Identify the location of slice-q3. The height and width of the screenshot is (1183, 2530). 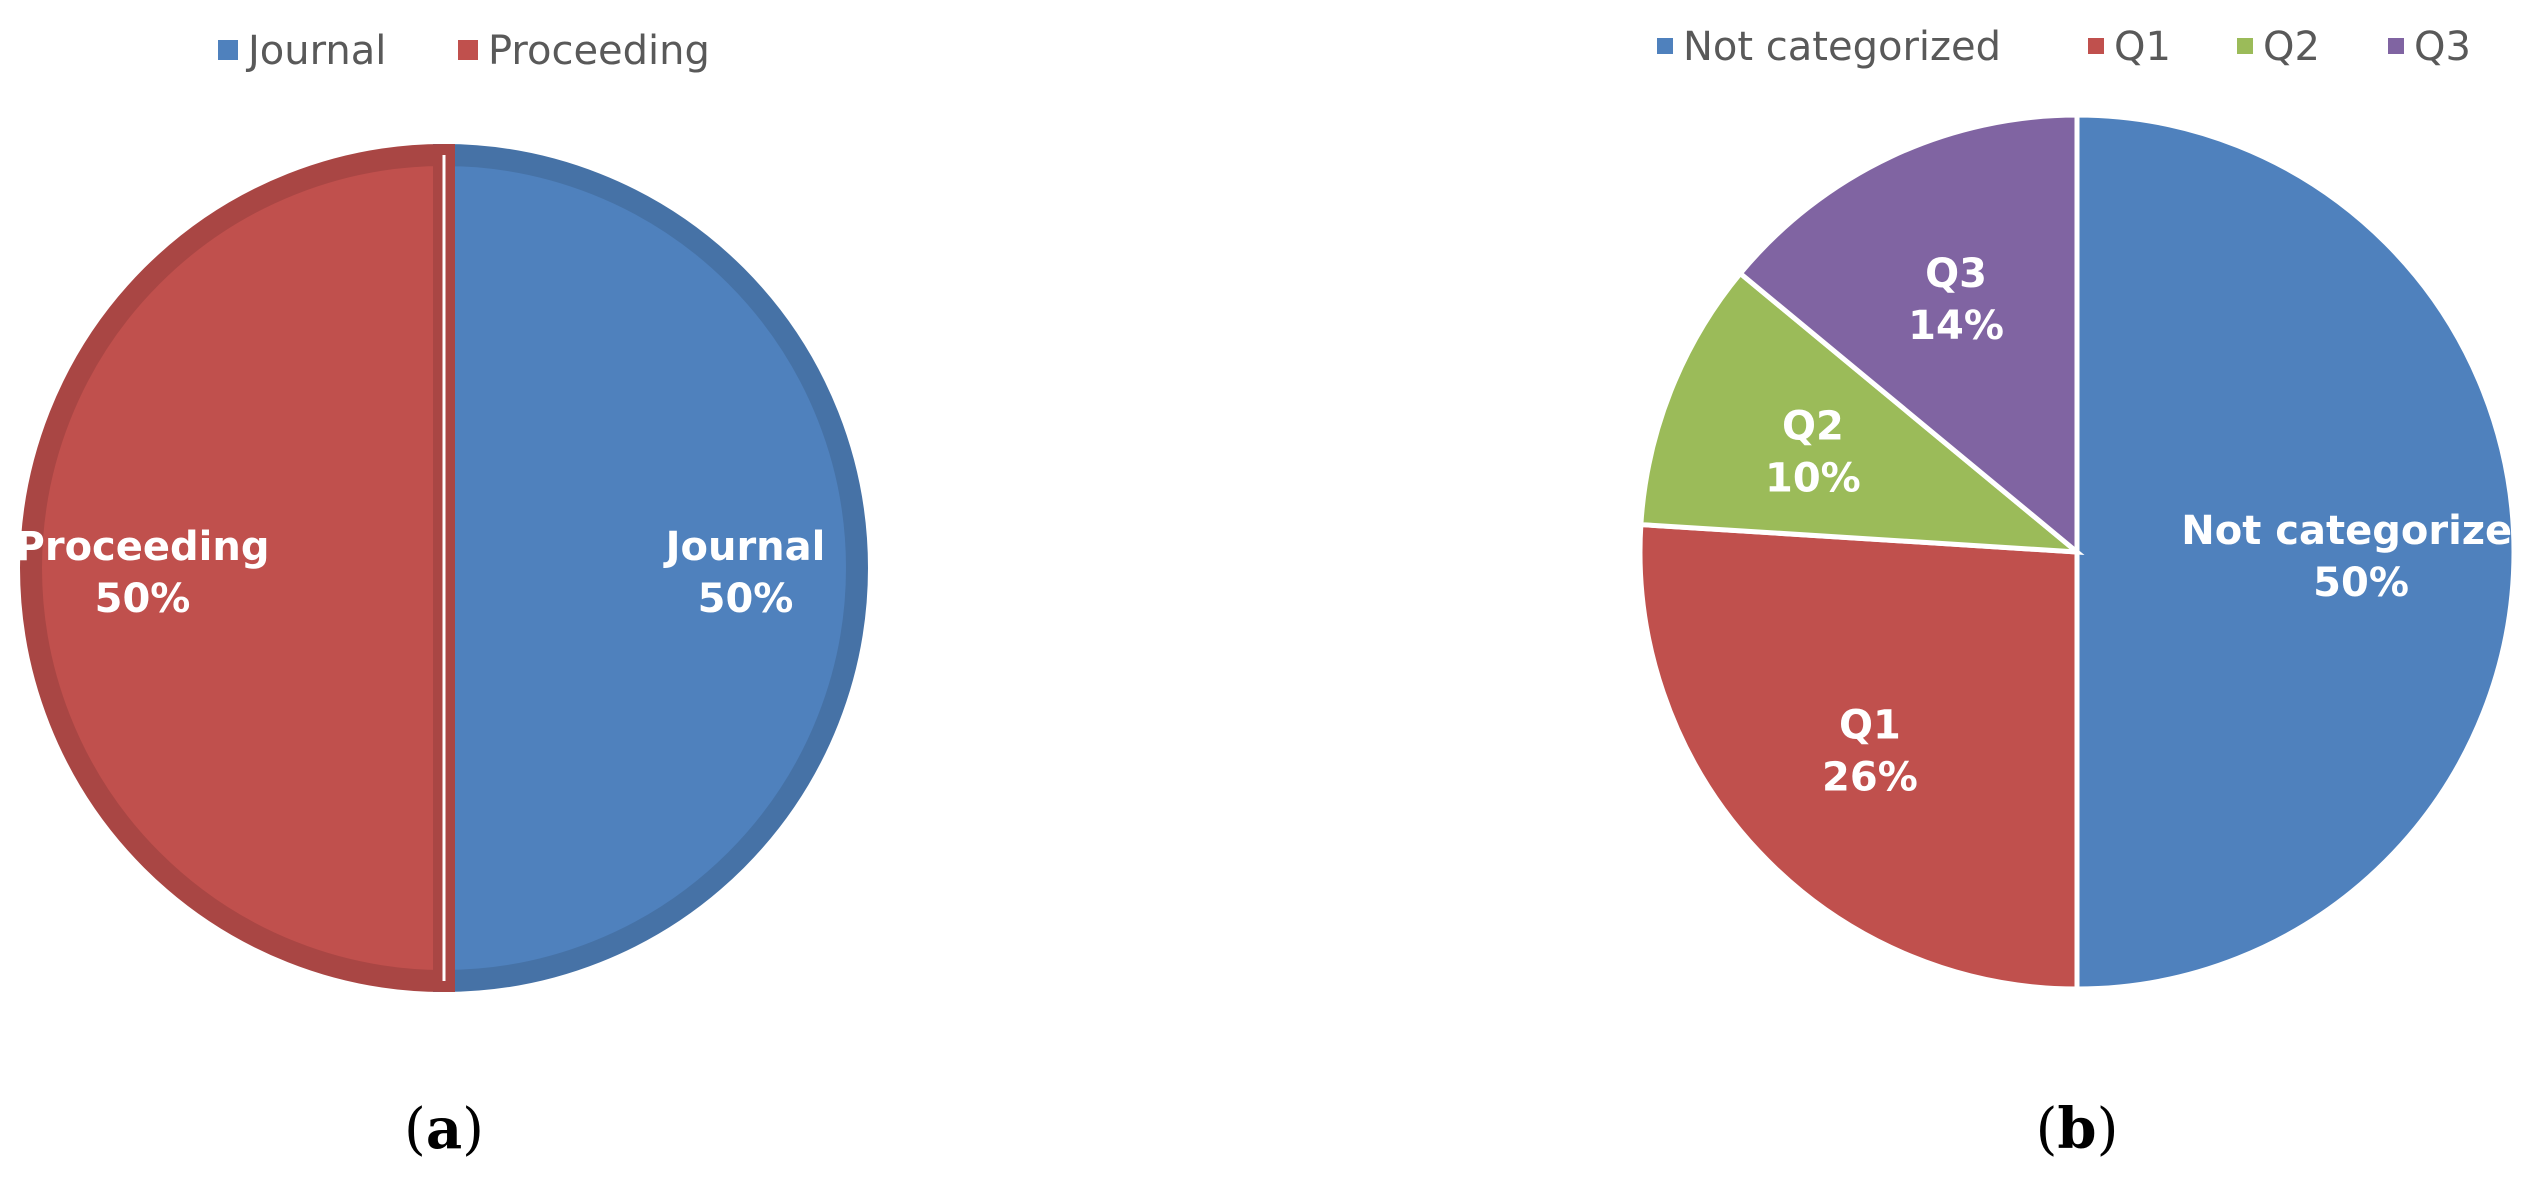
(1908, 335).